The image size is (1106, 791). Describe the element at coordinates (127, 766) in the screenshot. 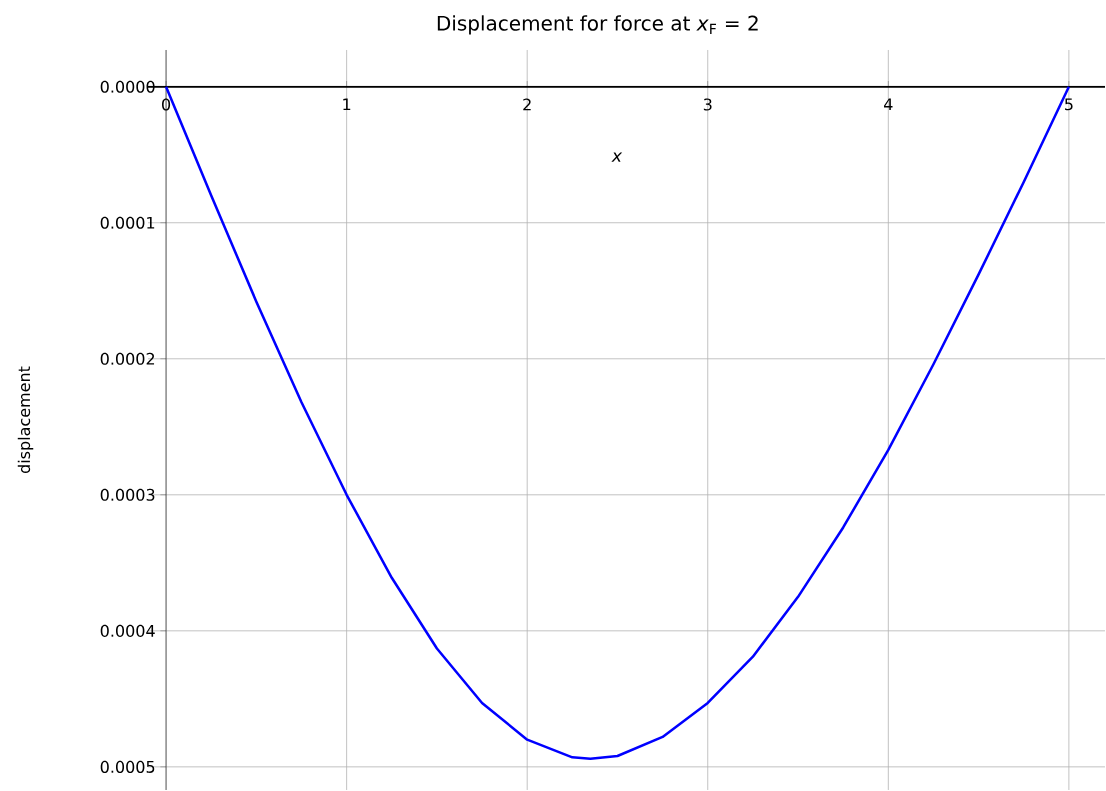

I see `y-tick-label: 0.0005` at that location.